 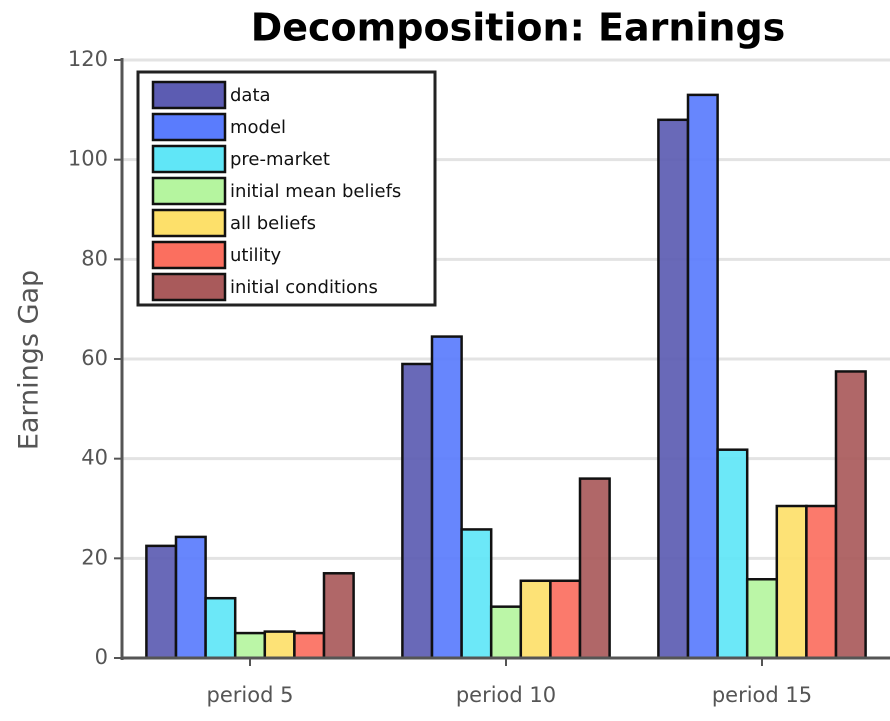 What do you see at coordinates (315, 191) in the screenshot?
I see `legend-label: initial mean beliefs` at bounding box center [315, 191].